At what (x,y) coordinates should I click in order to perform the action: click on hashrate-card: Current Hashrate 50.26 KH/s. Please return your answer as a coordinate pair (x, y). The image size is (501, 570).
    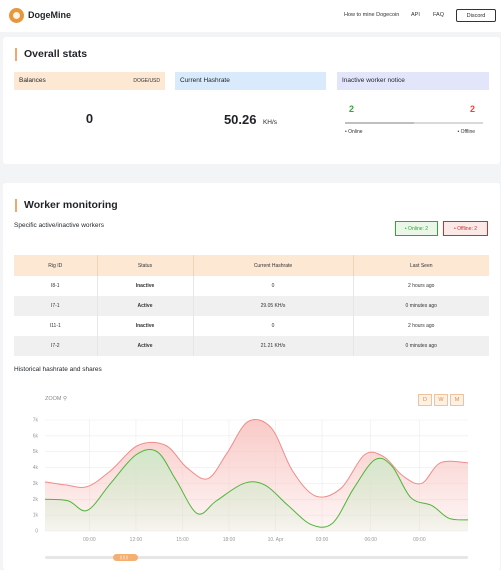
    Looking at the image, I should click on (250, 110).